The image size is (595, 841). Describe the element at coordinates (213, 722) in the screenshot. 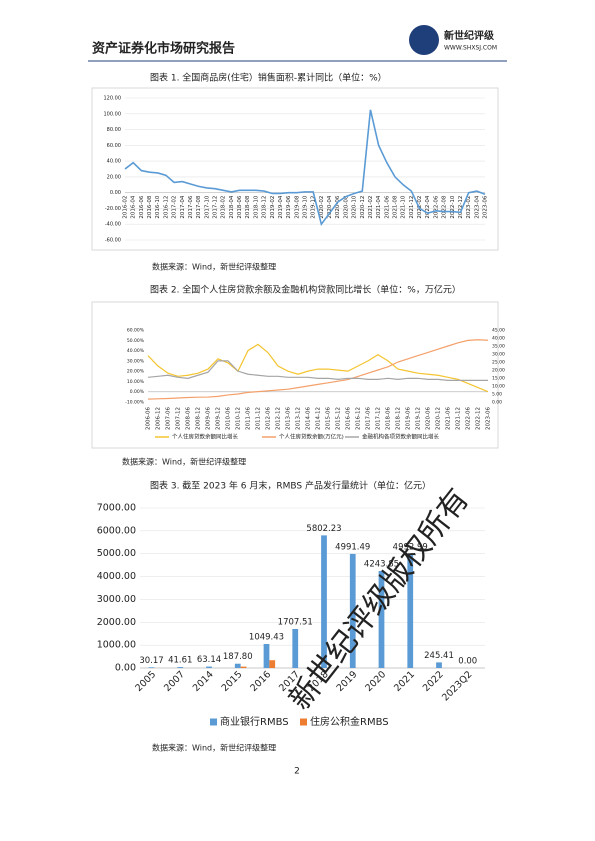

I see `legend-swatch` at that location.